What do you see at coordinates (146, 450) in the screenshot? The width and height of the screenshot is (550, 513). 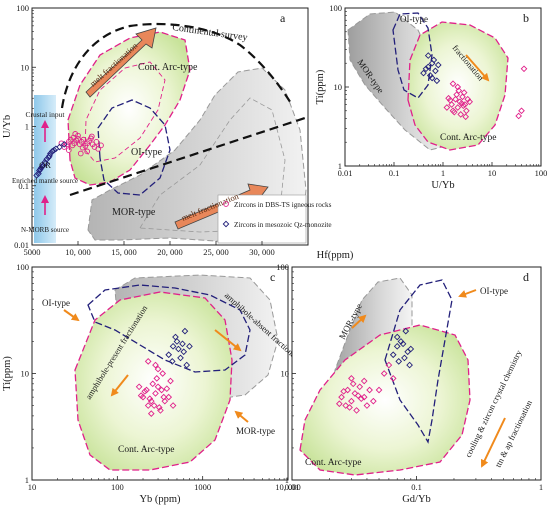 I see `panel-c-label-cont-arc: Cont. Arc-type` at bounding box center [146, 450].